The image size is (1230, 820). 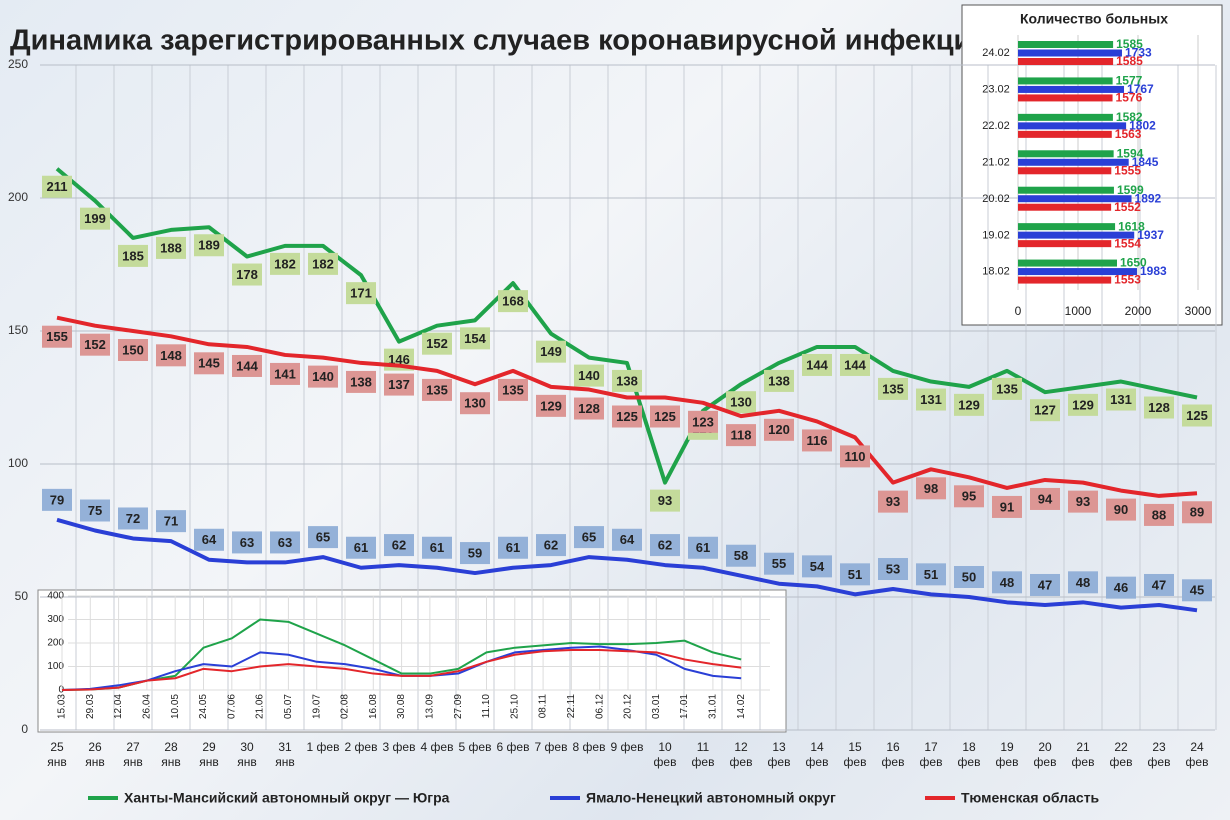 I want to click on data-label: 127, so click(x=1045, y=410).